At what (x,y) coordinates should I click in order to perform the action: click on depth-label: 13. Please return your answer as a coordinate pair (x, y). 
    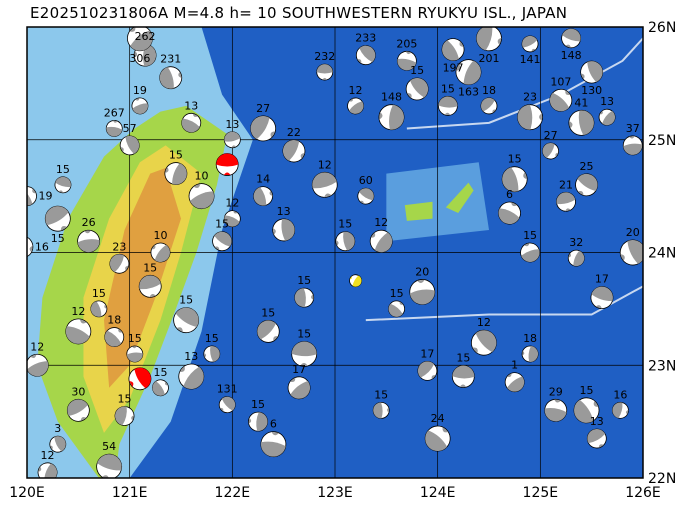
    Looking at the image, I should click on (284, 211).